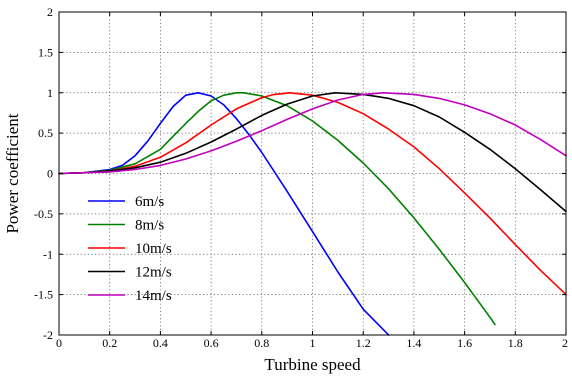 The image size is (572, 376). I want to click on x-tick-label: 1.4, so click(413, 343).